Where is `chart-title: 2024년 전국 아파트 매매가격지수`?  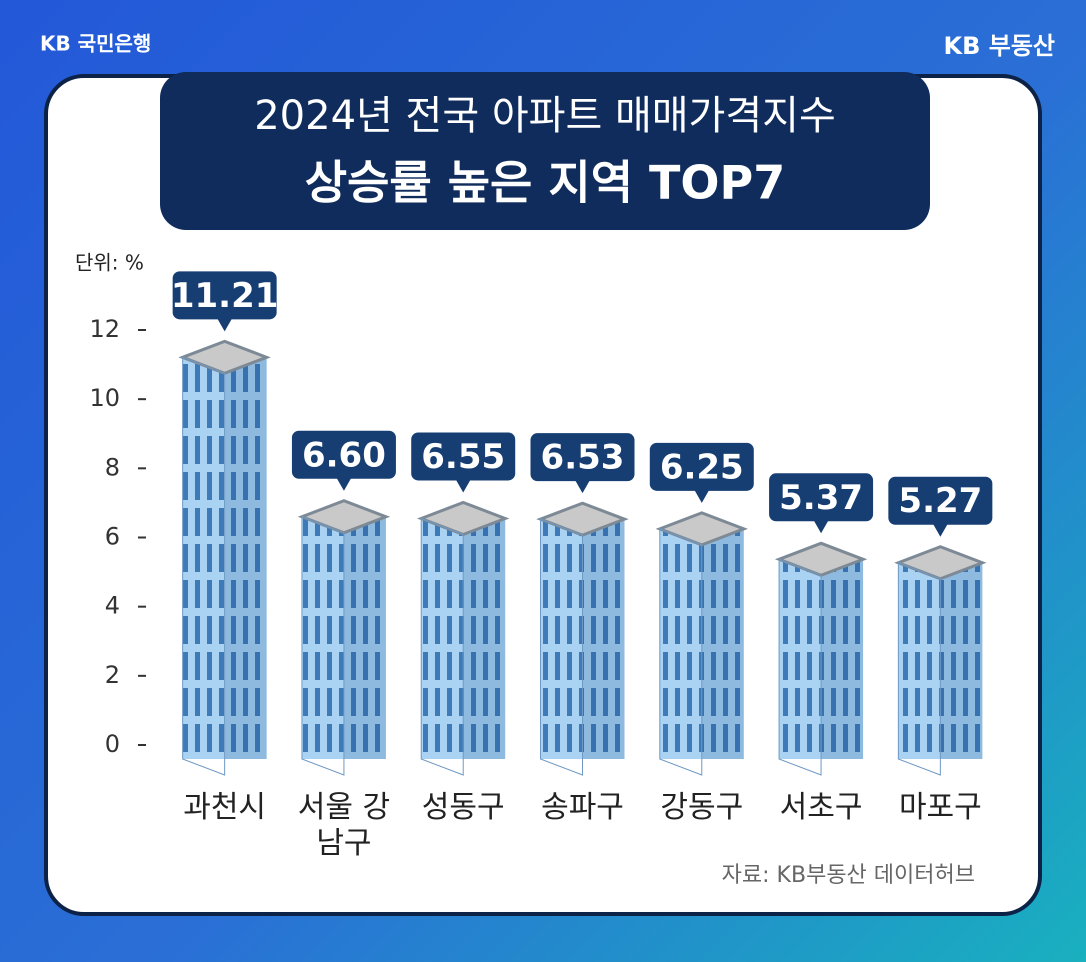
chart-title: 2024년 전국 아파트 매매가격지수 is located at coordinates (545, 116).